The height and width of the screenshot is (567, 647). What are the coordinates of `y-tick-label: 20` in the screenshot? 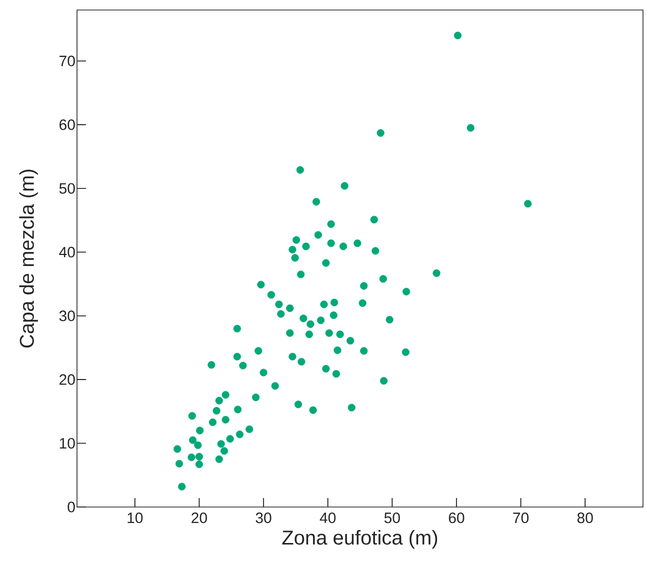 It's located at (67, 379).